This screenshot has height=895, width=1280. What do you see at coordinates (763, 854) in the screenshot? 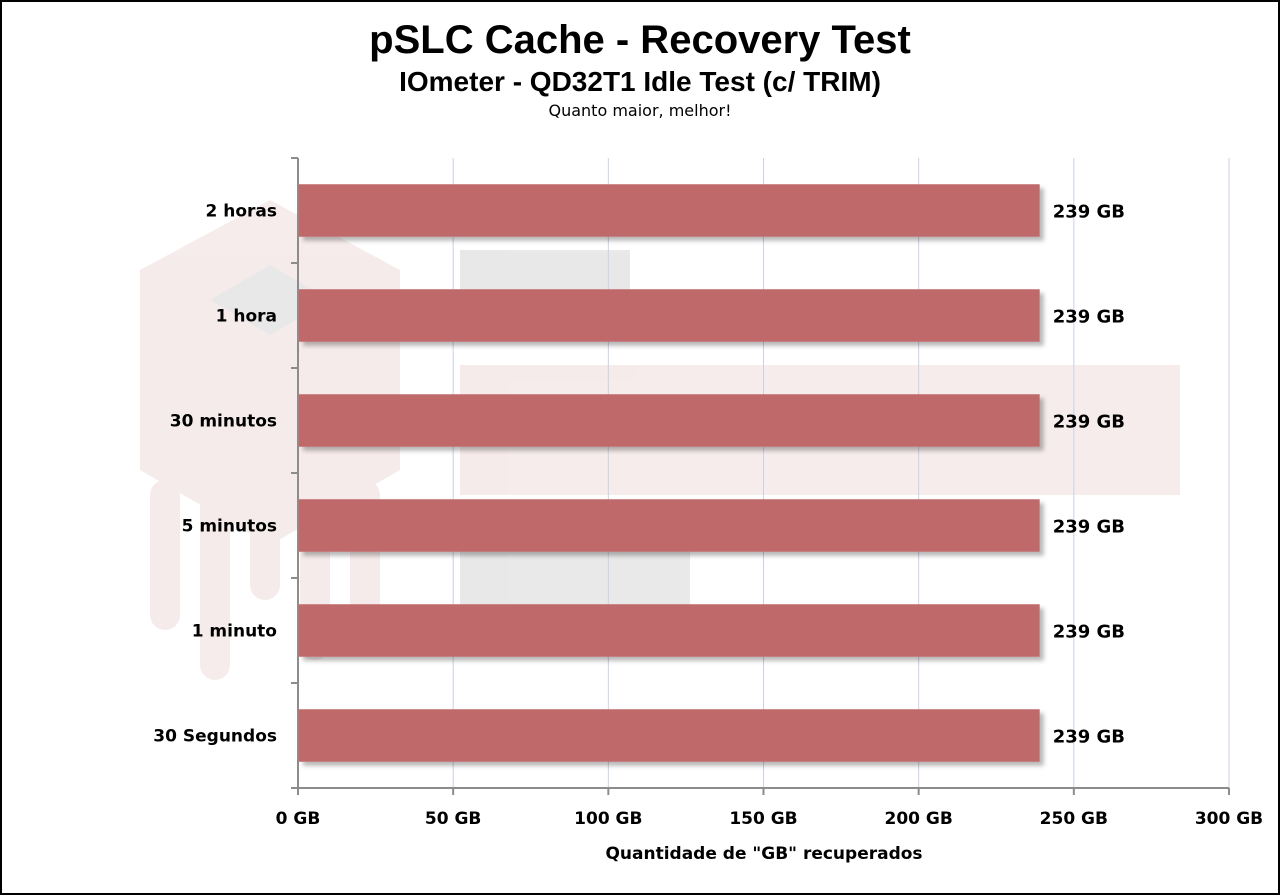
I see `x-axis-label: Quantidade de "GB" recuperados` at bounding box center [763, 854].